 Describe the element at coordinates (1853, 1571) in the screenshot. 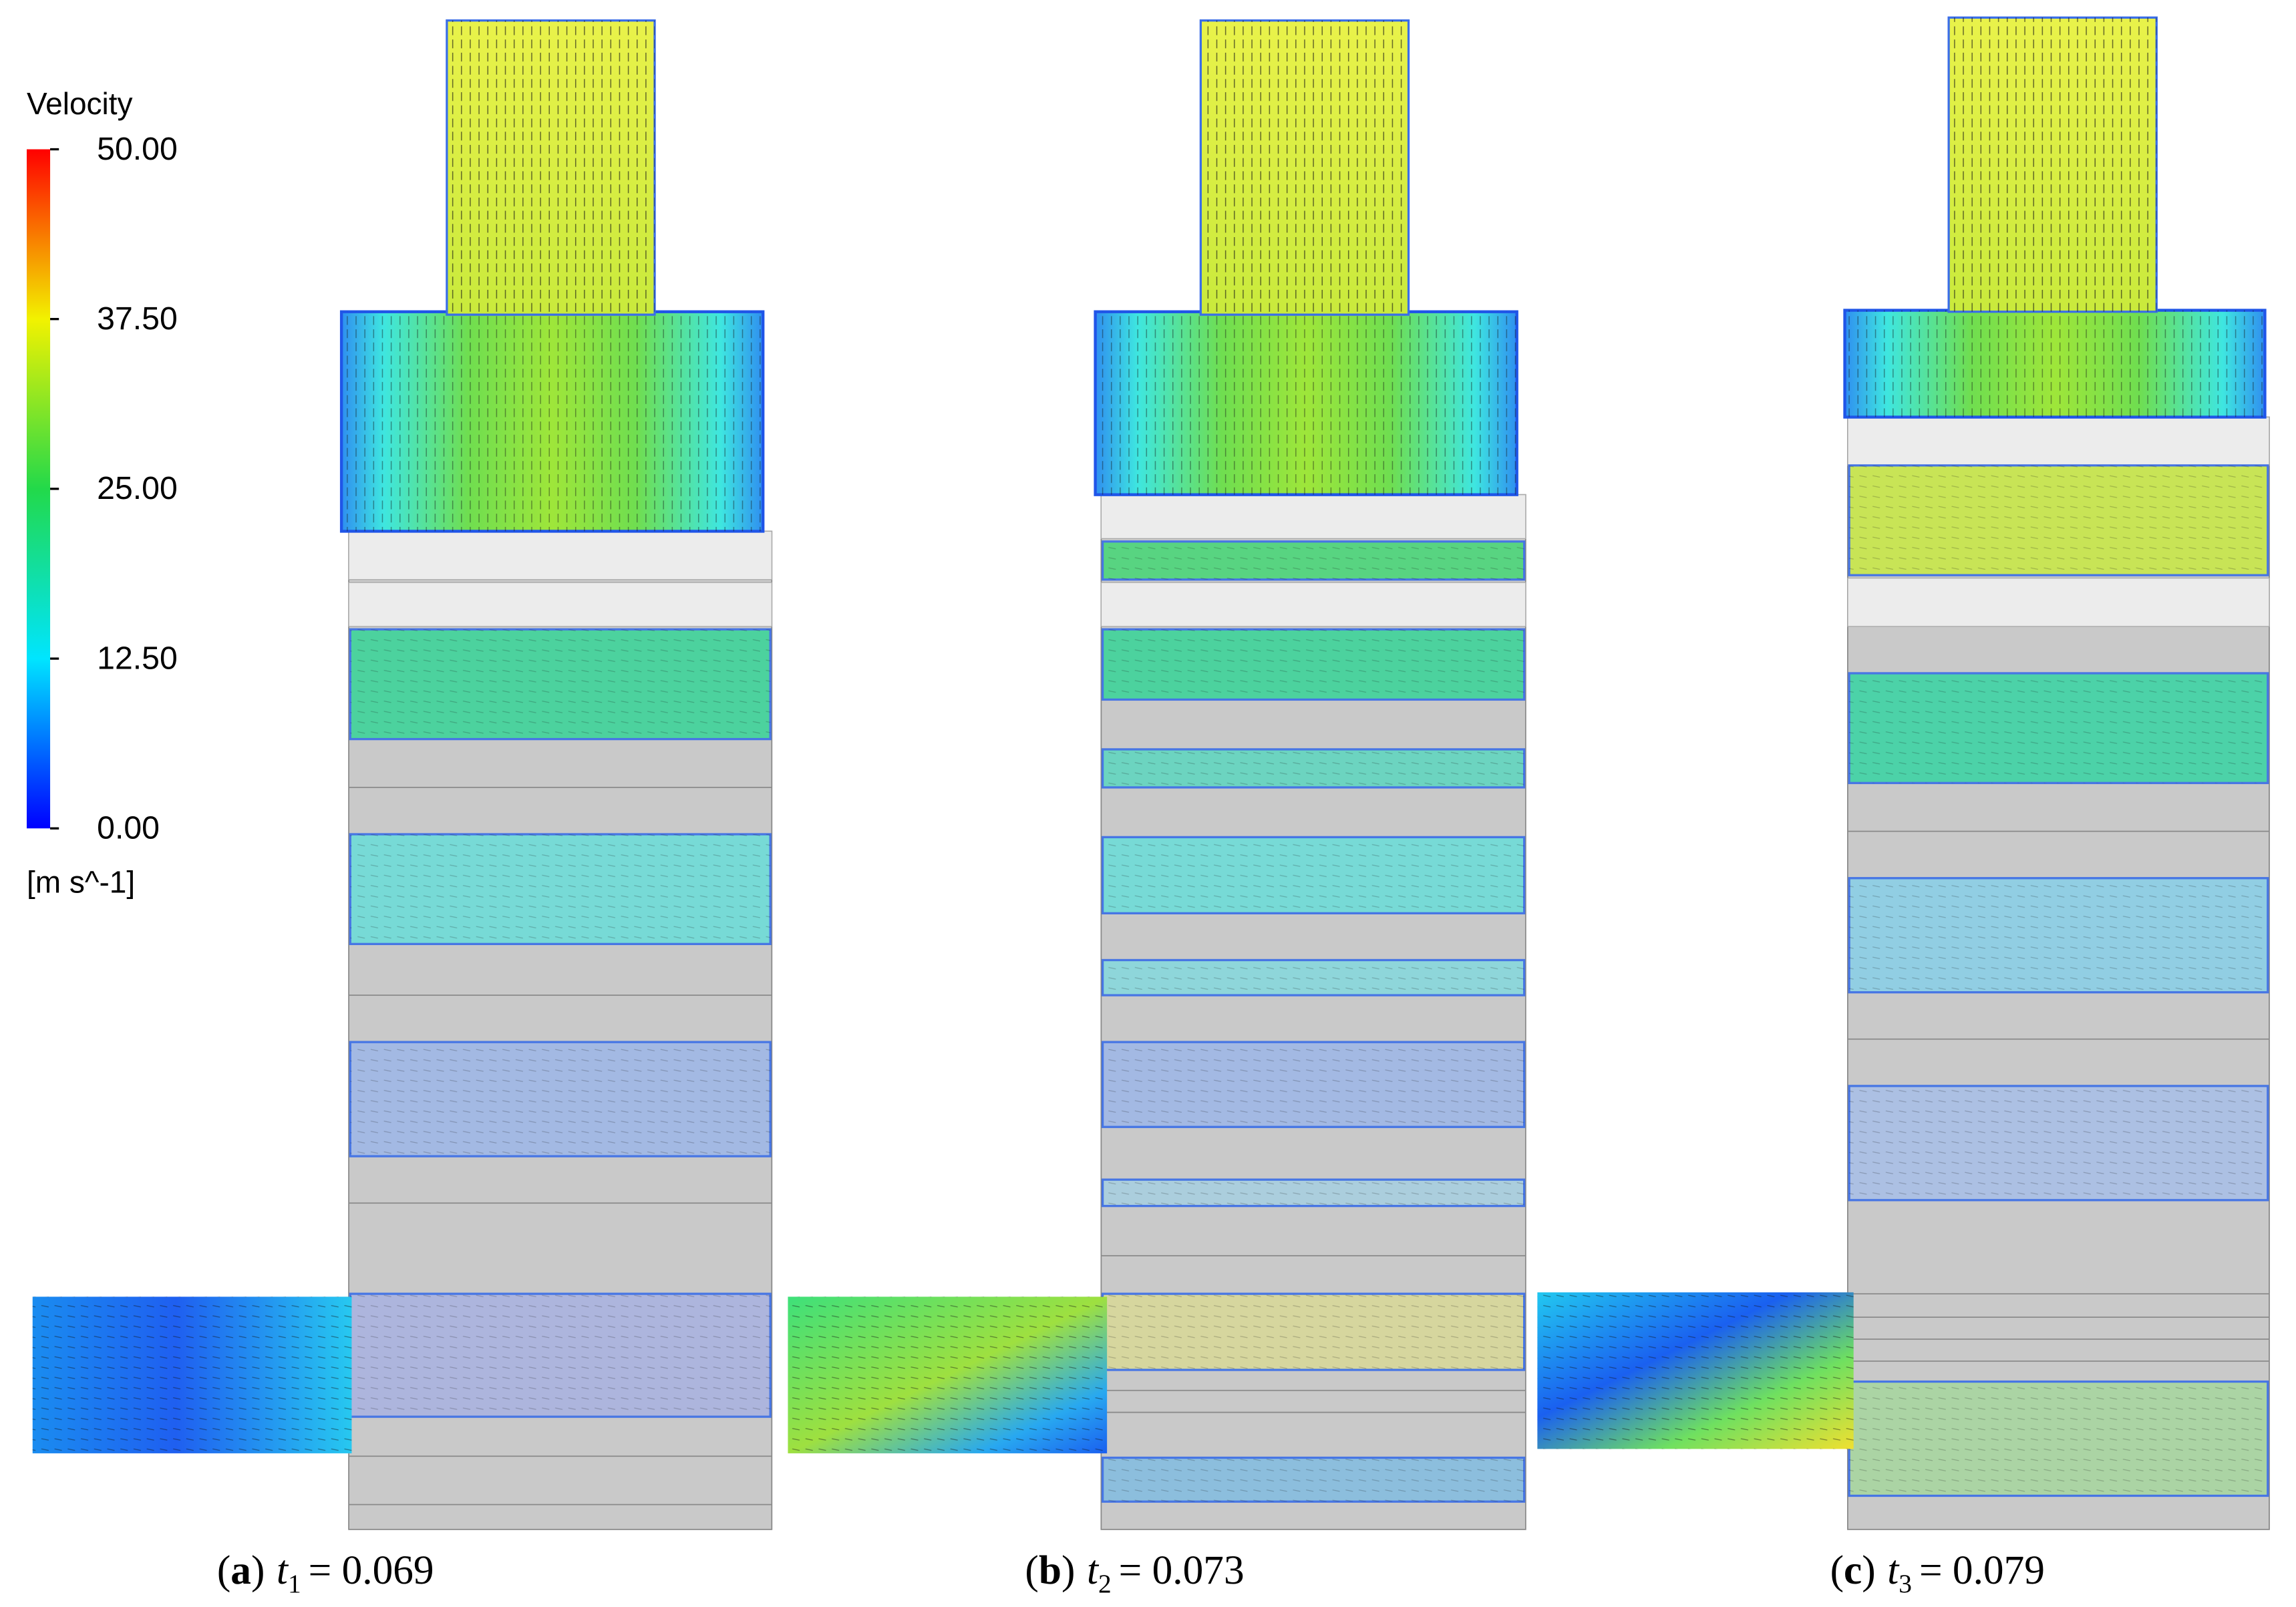

I see `caption-letter: c` at that location.